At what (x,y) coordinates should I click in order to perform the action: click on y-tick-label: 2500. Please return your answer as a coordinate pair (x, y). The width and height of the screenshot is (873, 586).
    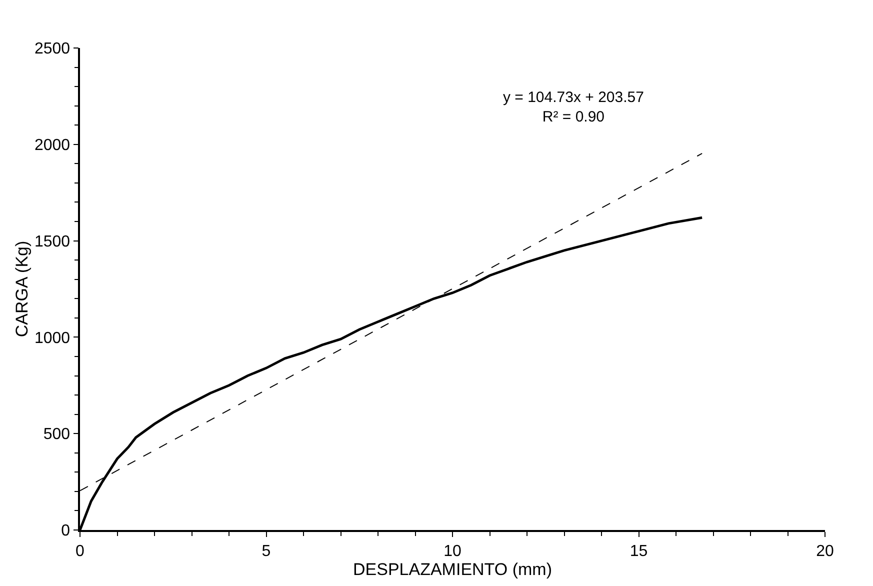
    Looking at the image, I should click on (52, 49).